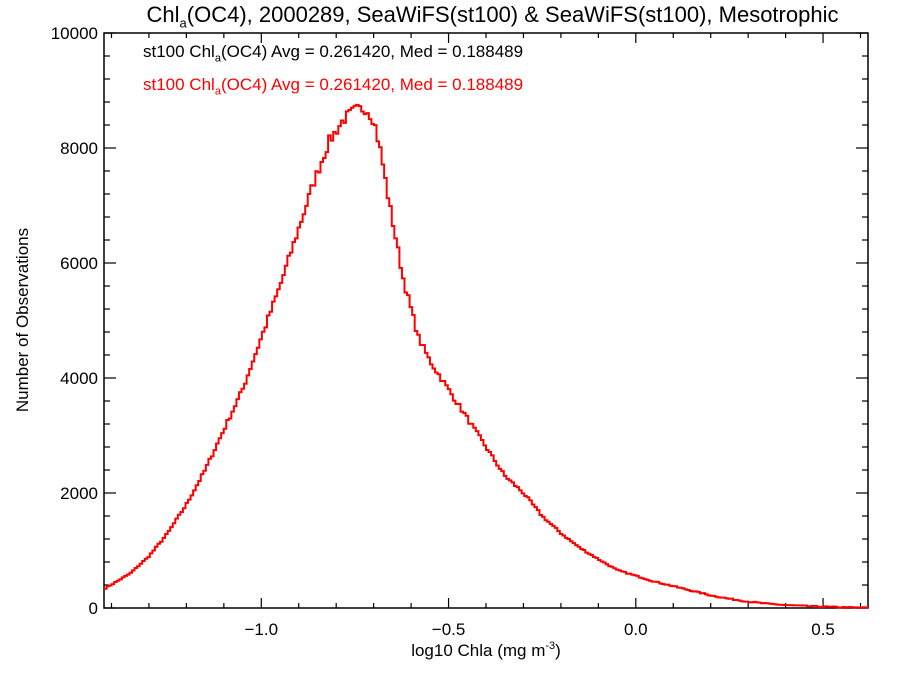  I want to click on x-tick-label: −0.5, so click(449, 629).